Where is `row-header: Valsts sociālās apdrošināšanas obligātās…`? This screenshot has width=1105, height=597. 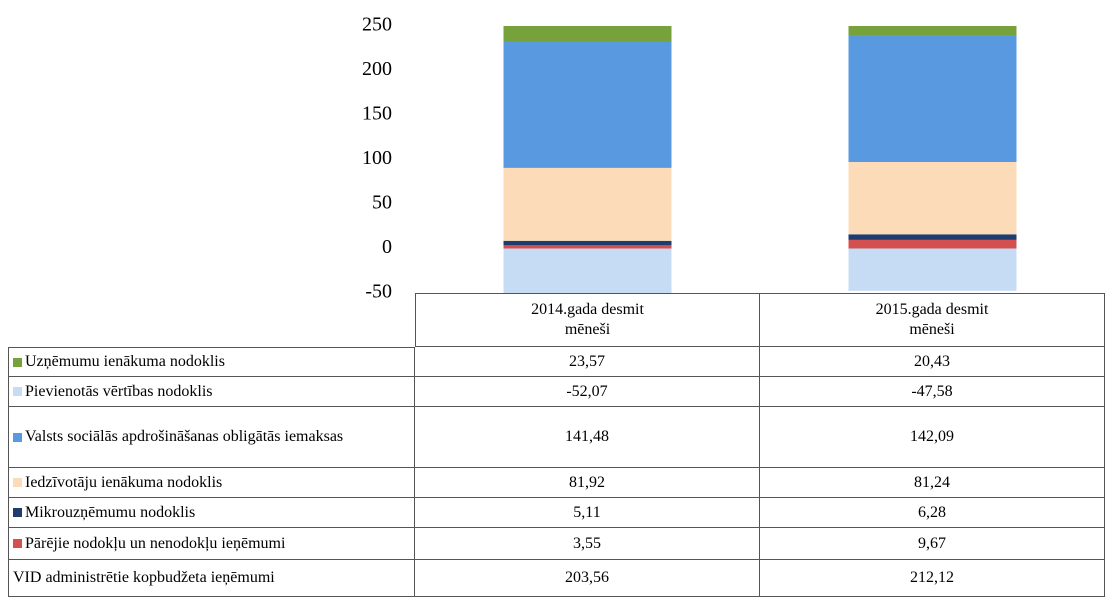 row-header: Valsts sociālās apdrošināšanas obligātās… is located at coordinates (211, 437).